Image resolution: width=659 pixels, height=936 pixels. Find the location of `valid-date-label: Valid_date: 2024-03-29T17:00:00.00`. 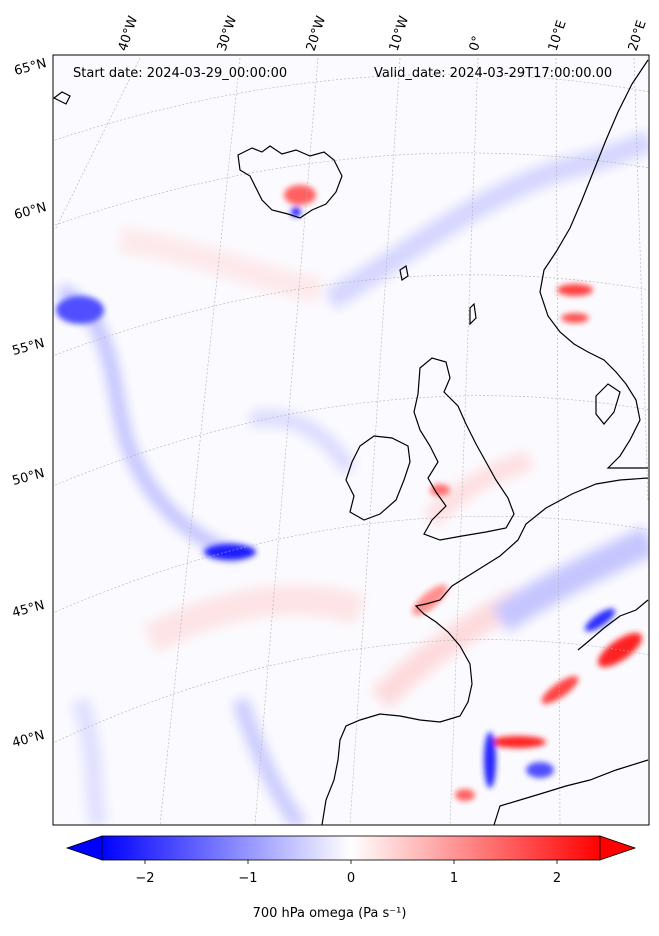

valid-date-label: Valid_date: 2024-03-29T17:00:00.00 is located at coordinates (493, 73).